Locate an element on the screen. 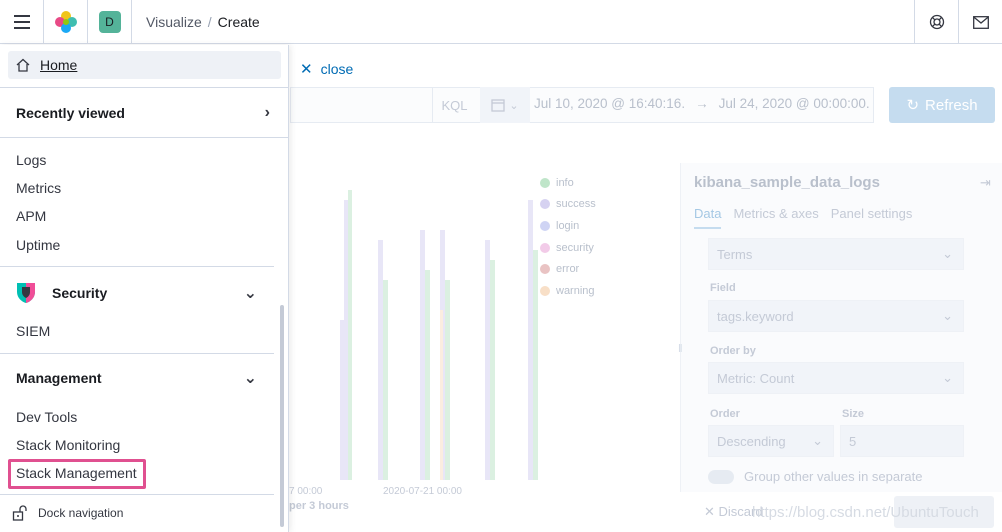 Image resolution: width=1002 pixels, height=532 pixels. collapse-sidebar-icon: ⇥ is located at coordinates (985, 182).